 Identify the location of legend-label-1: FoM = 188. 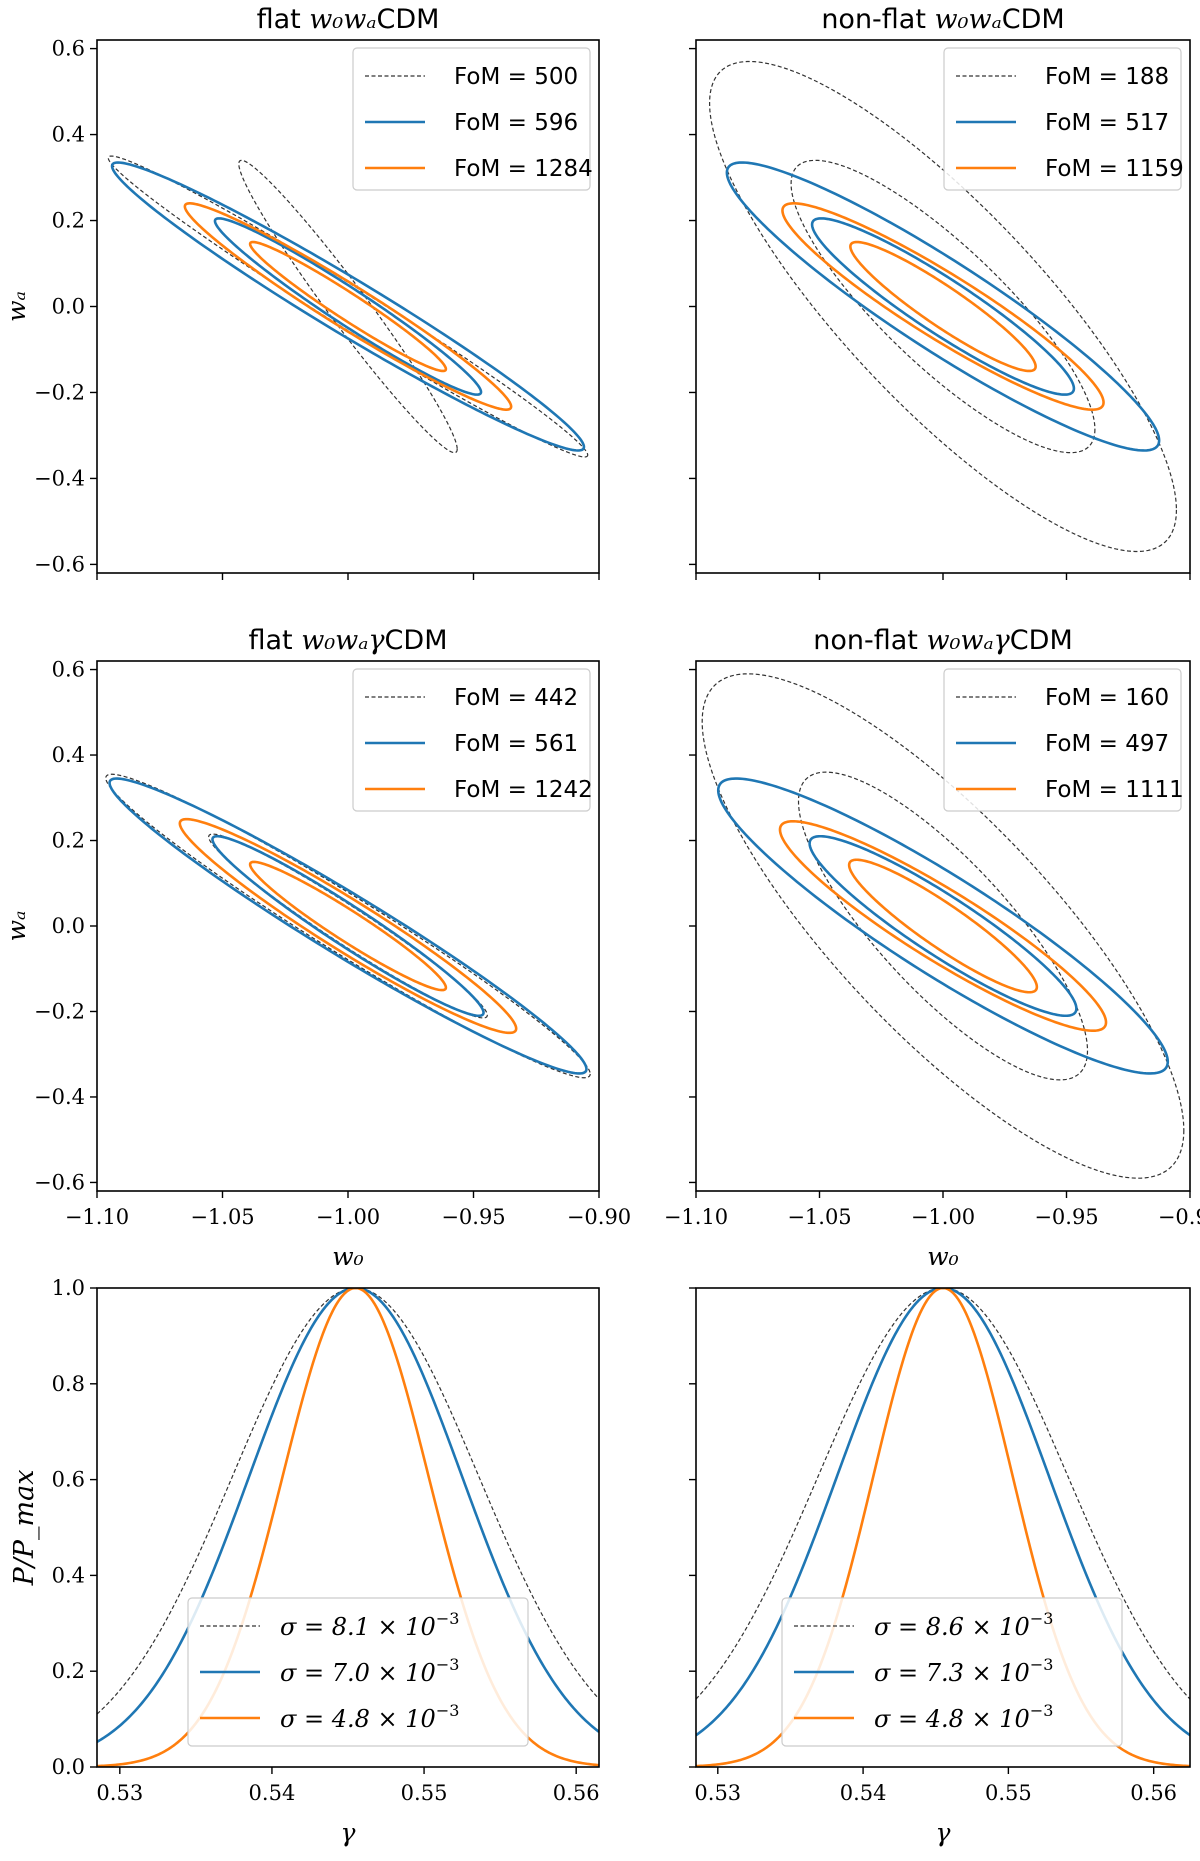
(1107, 77).